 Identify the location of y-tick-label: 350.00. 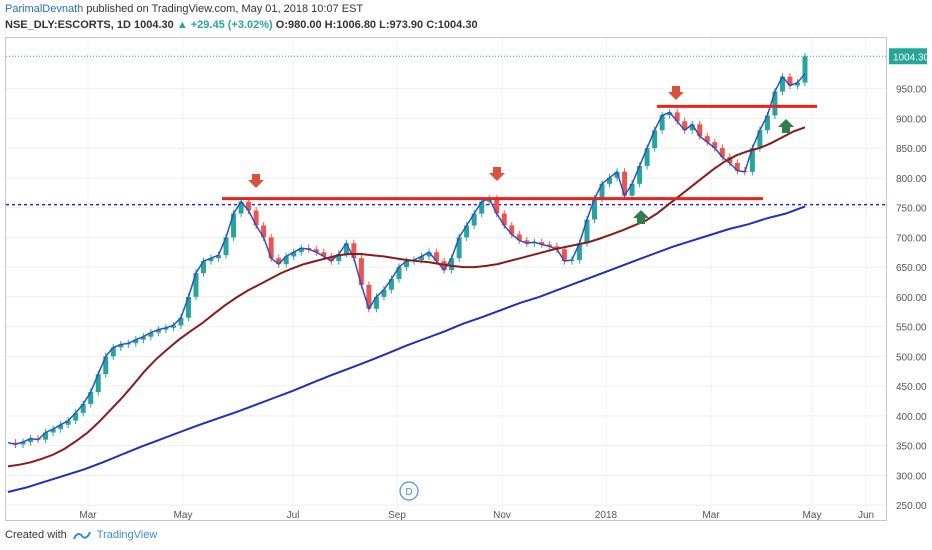
(911, 447).